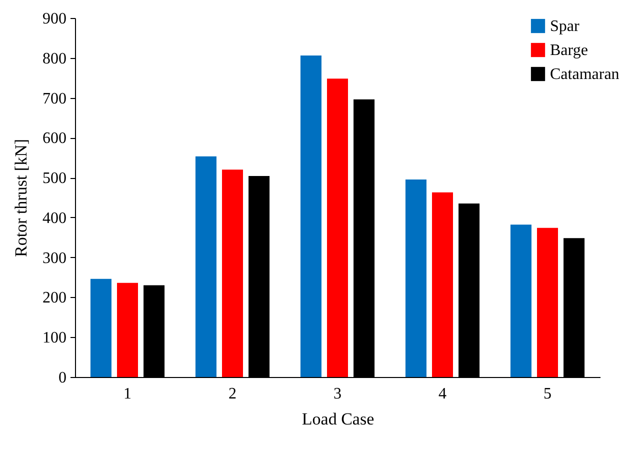  Describe the element at coordinates (54, 139) in the screenshot. I see `y-tick-label: 600` at that location.